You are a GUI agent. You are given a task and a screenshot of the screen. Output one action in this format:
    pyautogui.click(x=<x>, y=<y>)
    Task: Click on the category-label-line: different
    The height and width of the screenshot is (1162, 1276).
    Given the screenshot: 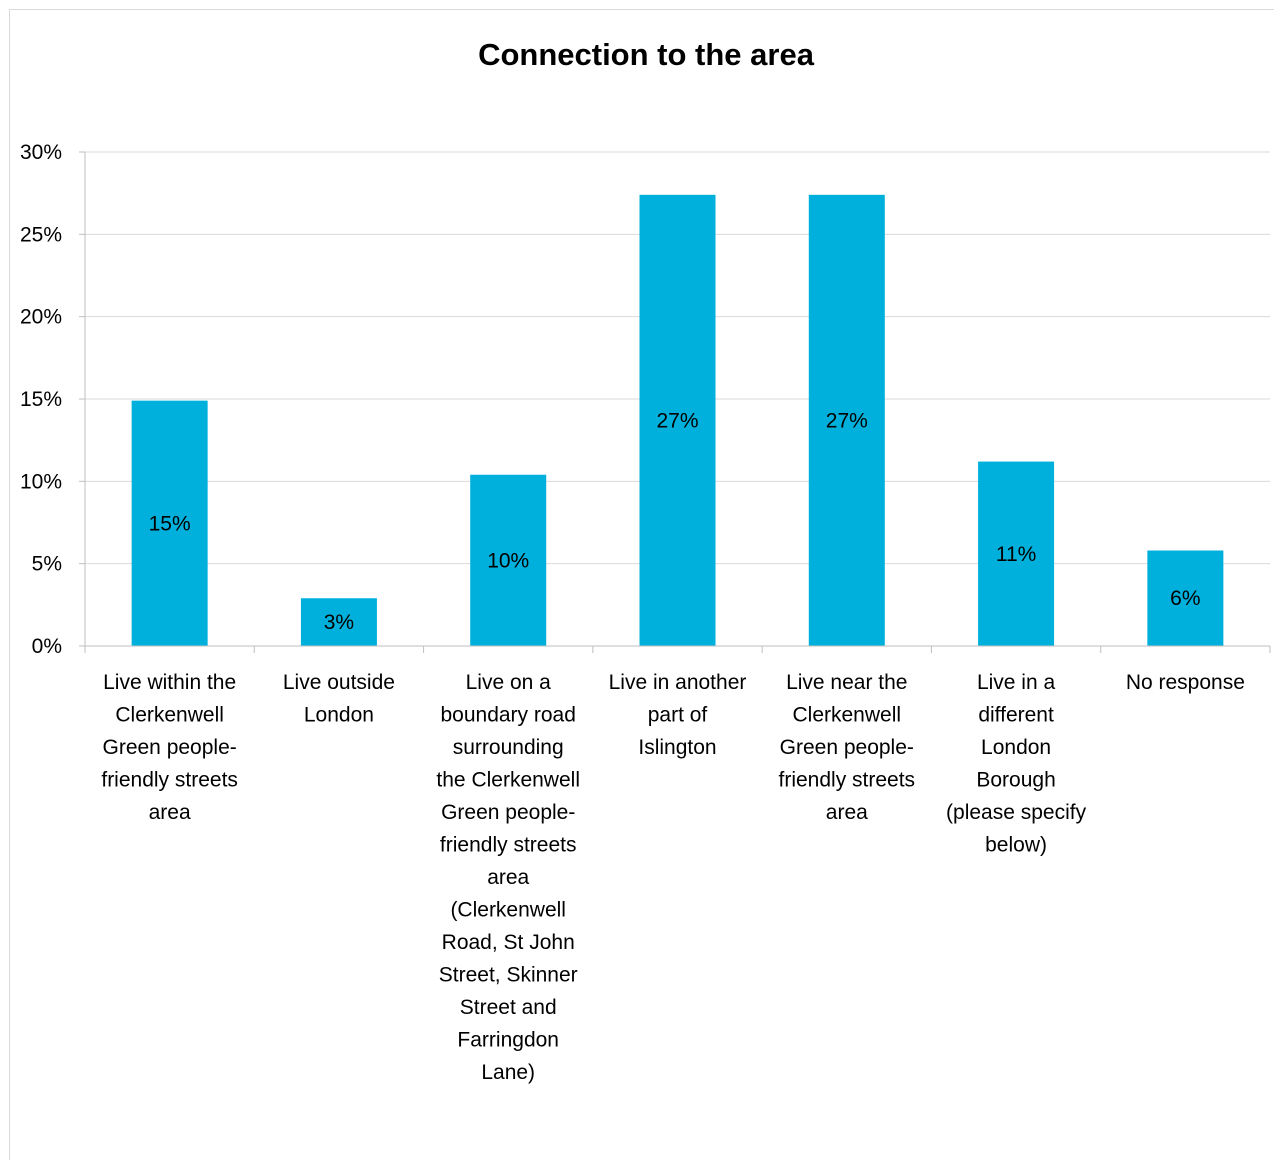 What is the action you would take?
    pyautogui.click(x=1016, y=715)
    